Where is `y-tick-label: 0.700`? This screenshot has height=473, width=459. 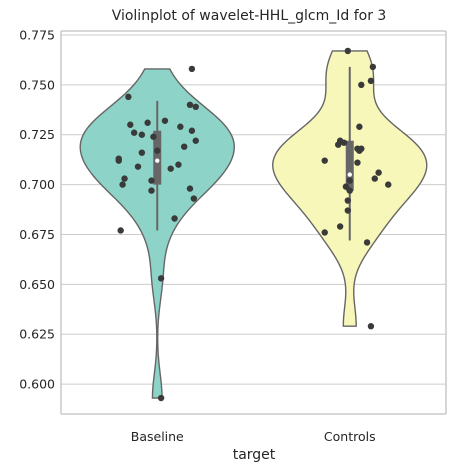
y-tick-label: 0.700 is located at coordinates (37, 184).